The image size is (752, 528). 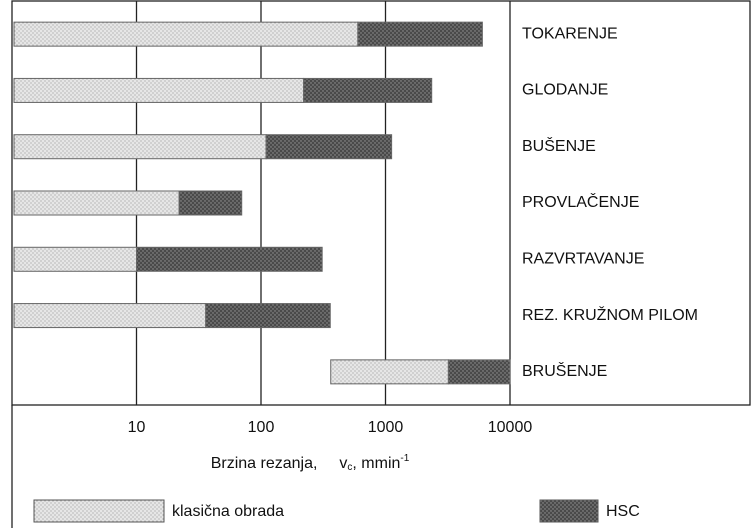 I want to click on x-tick-label: 100, so click(x=261, y=427).